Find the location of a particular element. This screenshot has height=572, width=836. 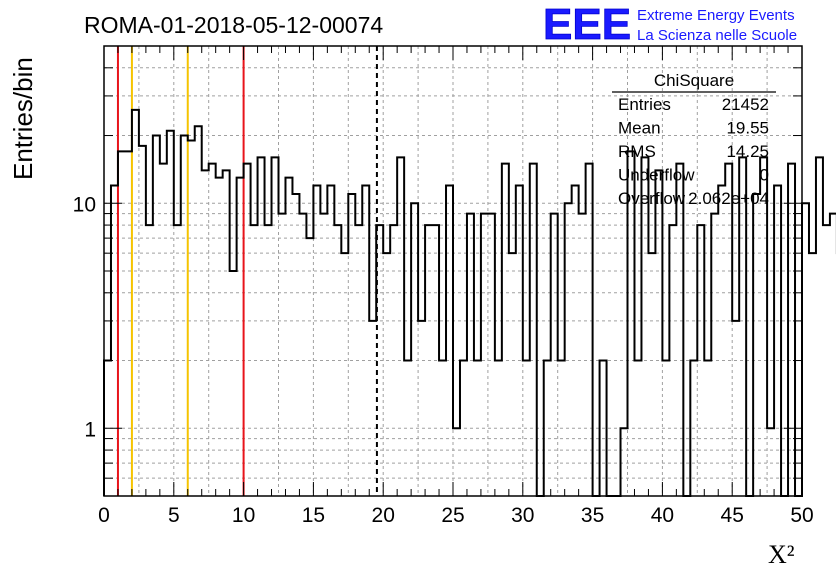

x-tick-label: 0 is located at coordinates (104, 515).